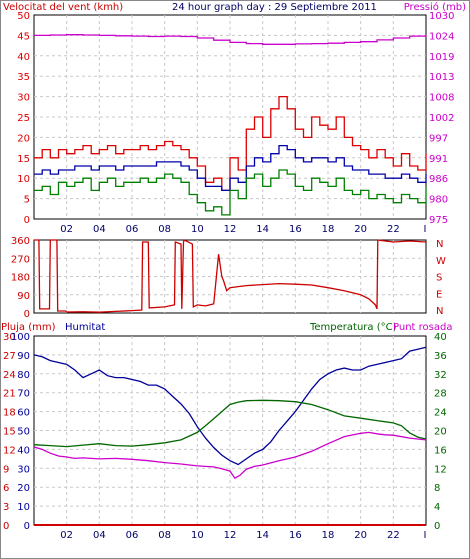  I want to click on temperature-ytick-label: 40, so click(440, 337).